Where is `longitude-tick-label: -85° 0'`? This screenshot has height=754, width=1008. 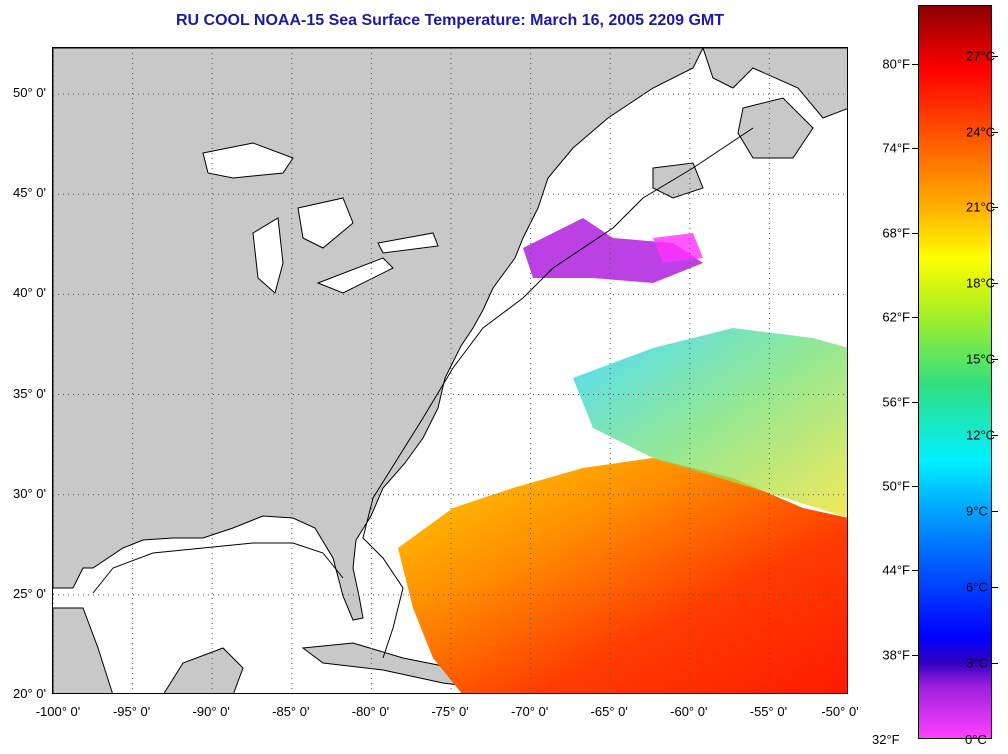 longitude-tick-label: -85° 0' is located at coordinates (291, 711).